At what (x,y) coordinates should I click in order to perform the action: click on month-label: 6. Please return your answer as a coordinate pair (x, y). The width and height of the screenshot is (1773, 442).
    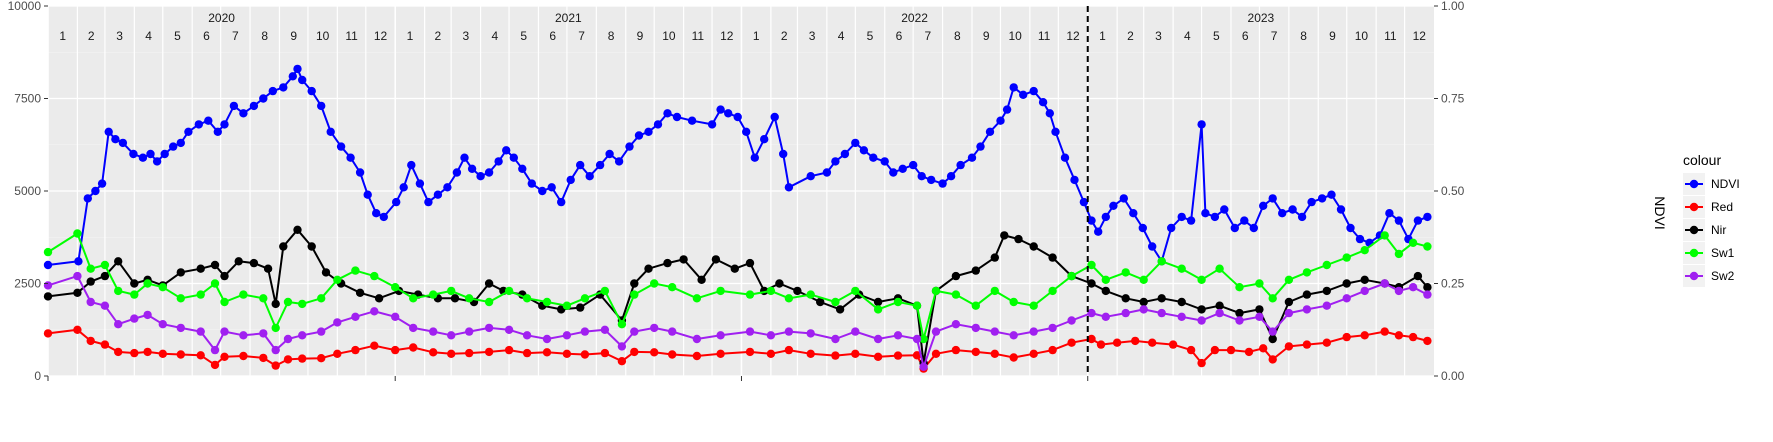
    Looking at the image, I should click on (1245, 36).